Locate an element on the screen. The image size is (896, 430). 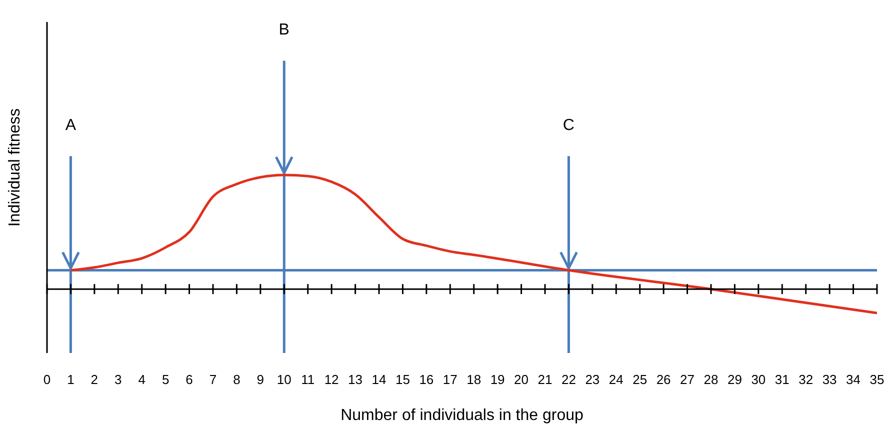
ref-line-label: C is located at coordinates (568, 125).